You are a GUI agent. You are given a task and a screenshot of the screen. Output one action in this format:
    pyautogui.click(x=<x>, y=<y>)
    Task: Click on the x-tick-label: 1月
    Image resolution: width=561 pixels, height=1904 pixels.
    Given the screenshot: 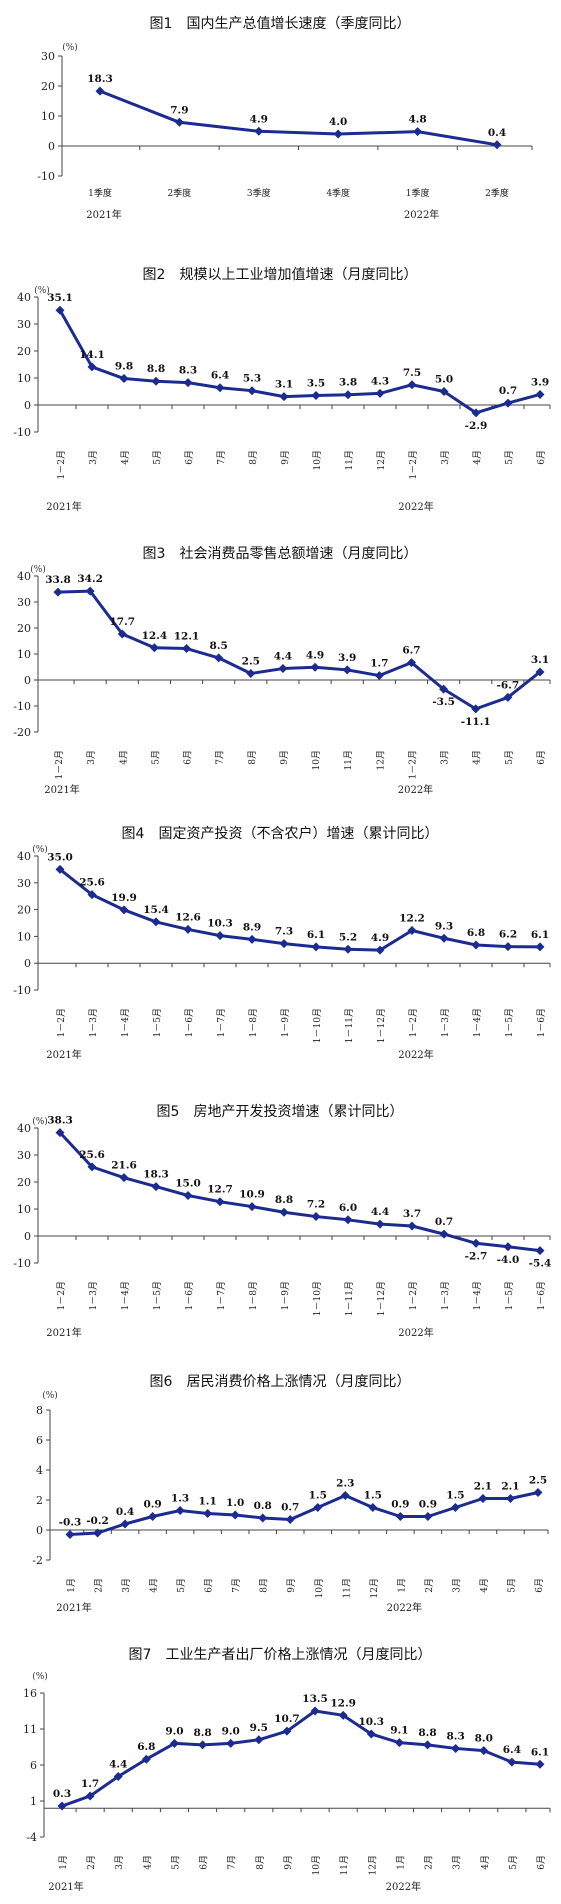 What is the action you would take?
    pyautogui.click(x=400, y=1862)
    